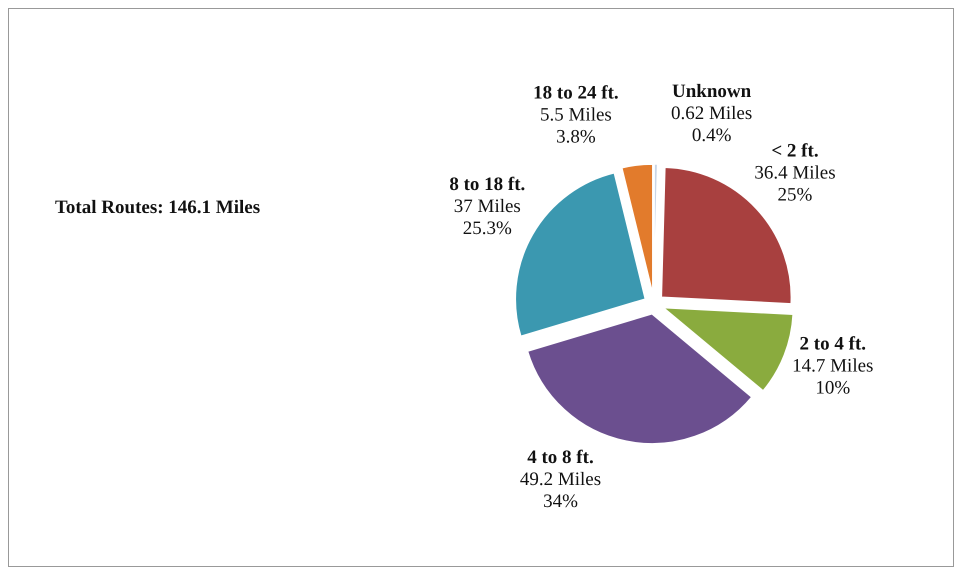  What do you see at coordinates (561, 490) in the screenshot?
I see `data-label: 49.2 Miles 34%` at bounding box center [561, 490].